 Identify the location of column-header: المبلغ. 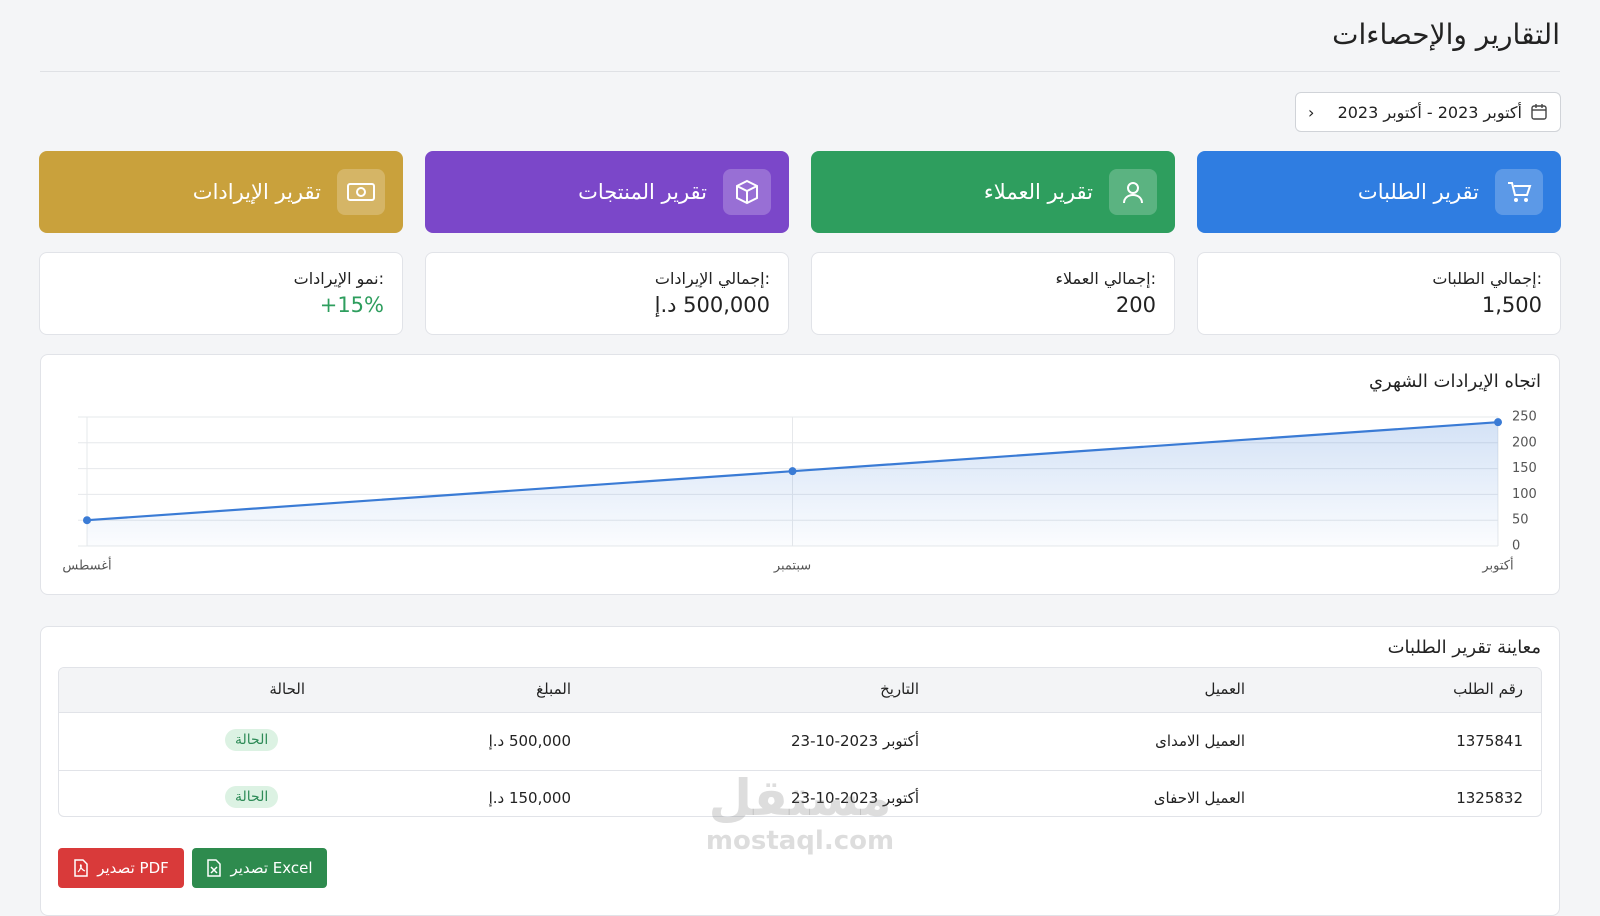
(553, 689).